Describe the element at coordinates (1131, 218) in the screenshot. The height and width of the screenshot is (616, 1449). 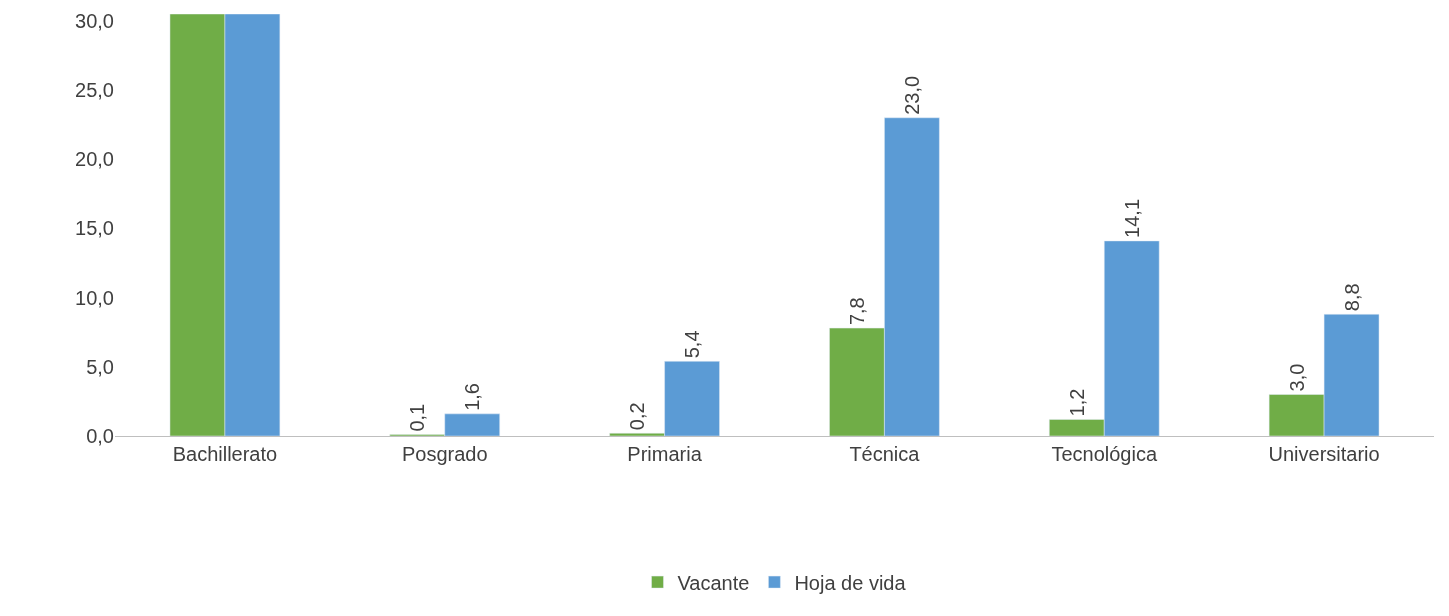
I see `data-label: 14,1` at that location.